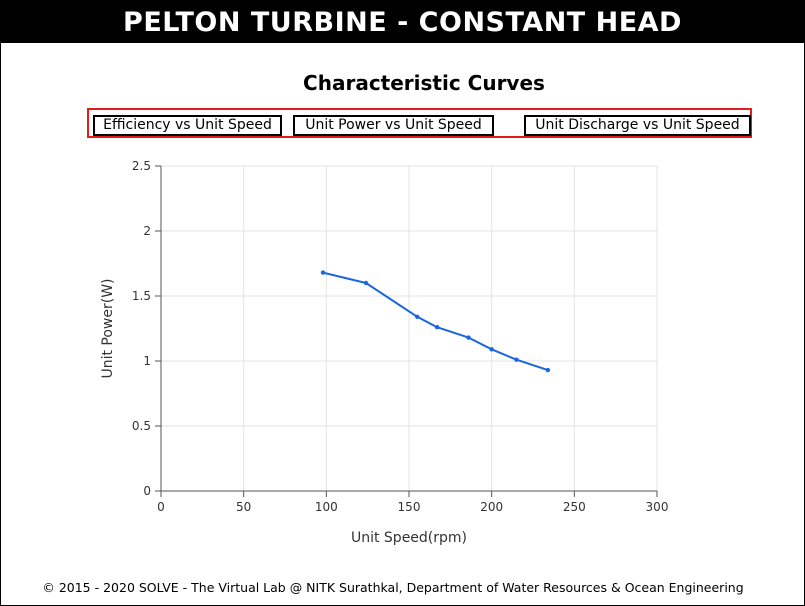 The height and width of the screenshot is (606, 805). What do you see at coordinates (161, 507) in the screenshot?
I see `x-tick-label: 0` at bounding box center [161, 507].